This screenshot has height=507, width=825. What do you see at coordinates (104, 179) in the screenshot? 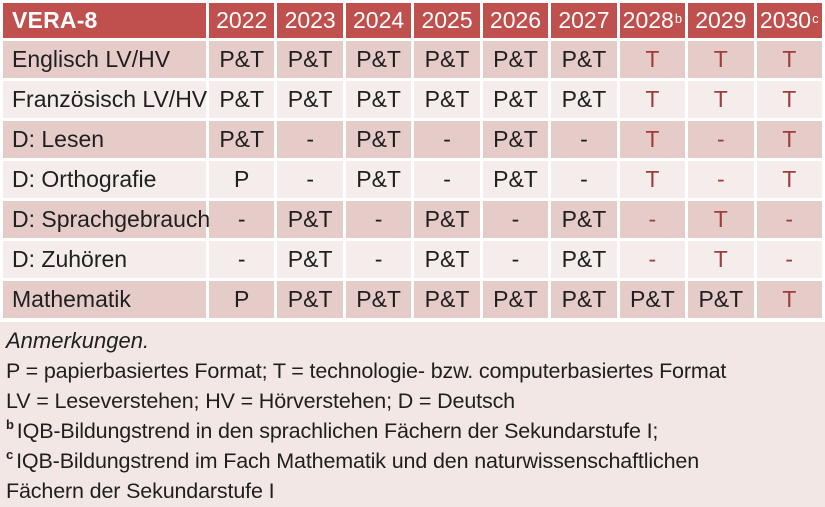
I see `row-label: D: Orthografie` at bounding box center [104, 179].